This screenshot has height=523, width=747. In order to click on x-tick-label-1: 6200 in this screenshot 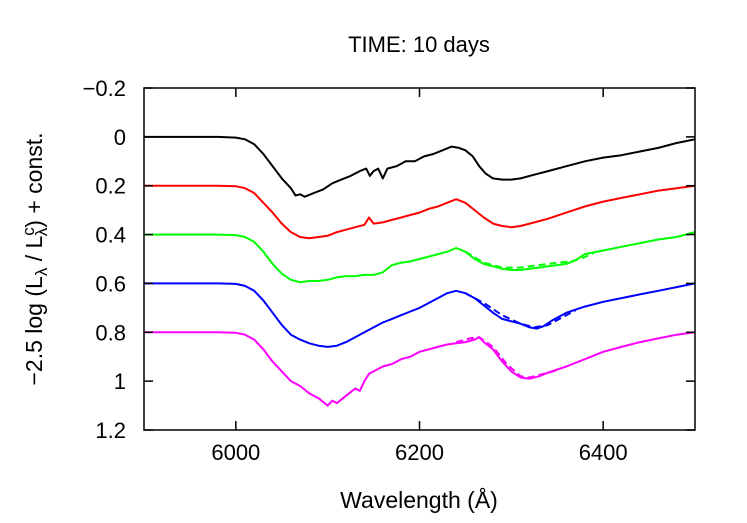, I will do `click(419, 452)`.